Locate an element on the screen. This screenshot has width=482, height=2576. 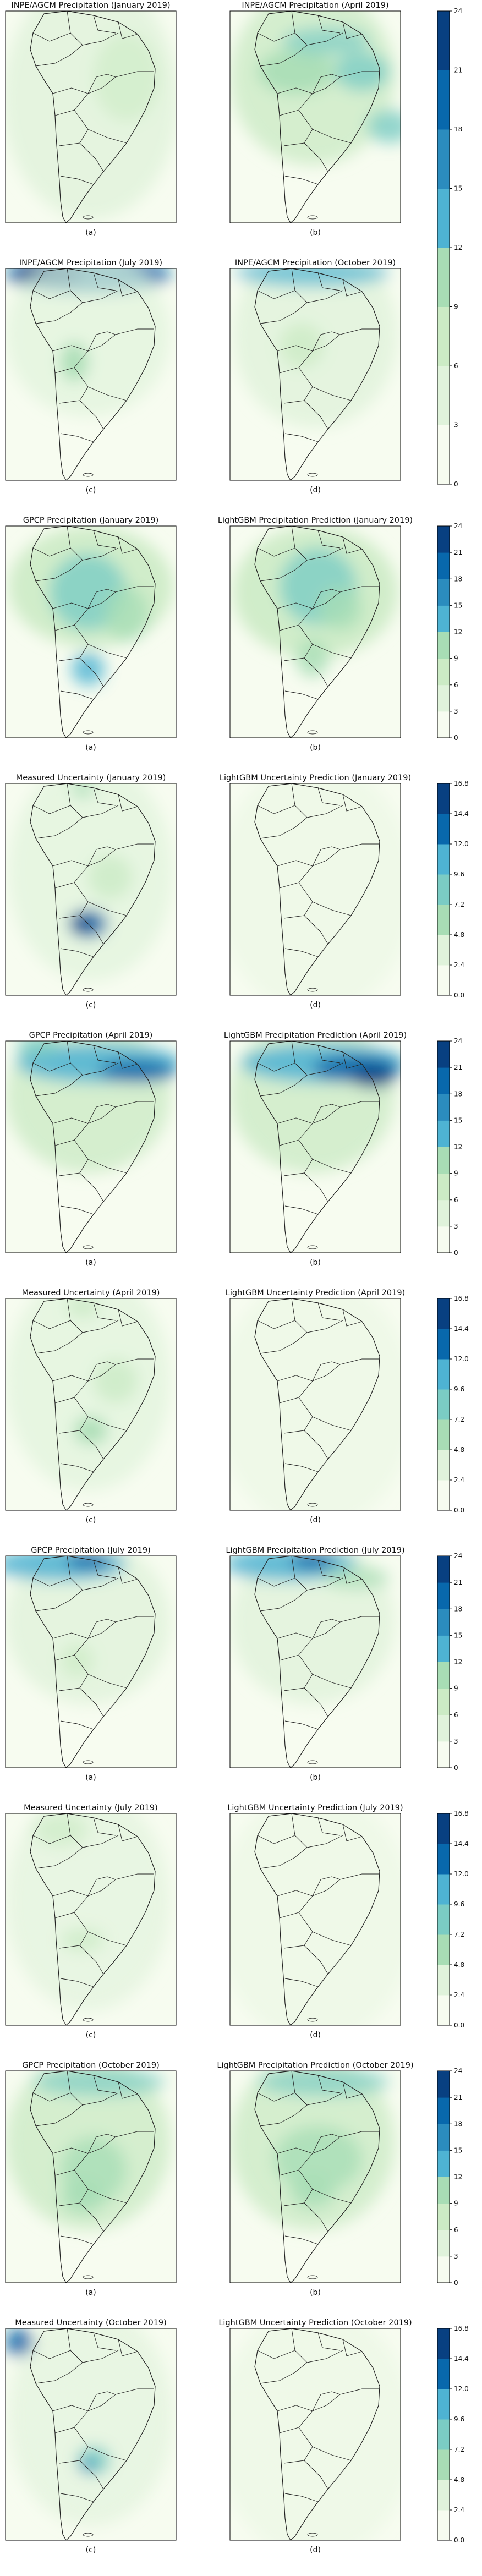
colorbar-9: 0.0 2.4 4.8 7.2 9.6 12.0 14.4 16.8 is located at coordinates (453, 2435).